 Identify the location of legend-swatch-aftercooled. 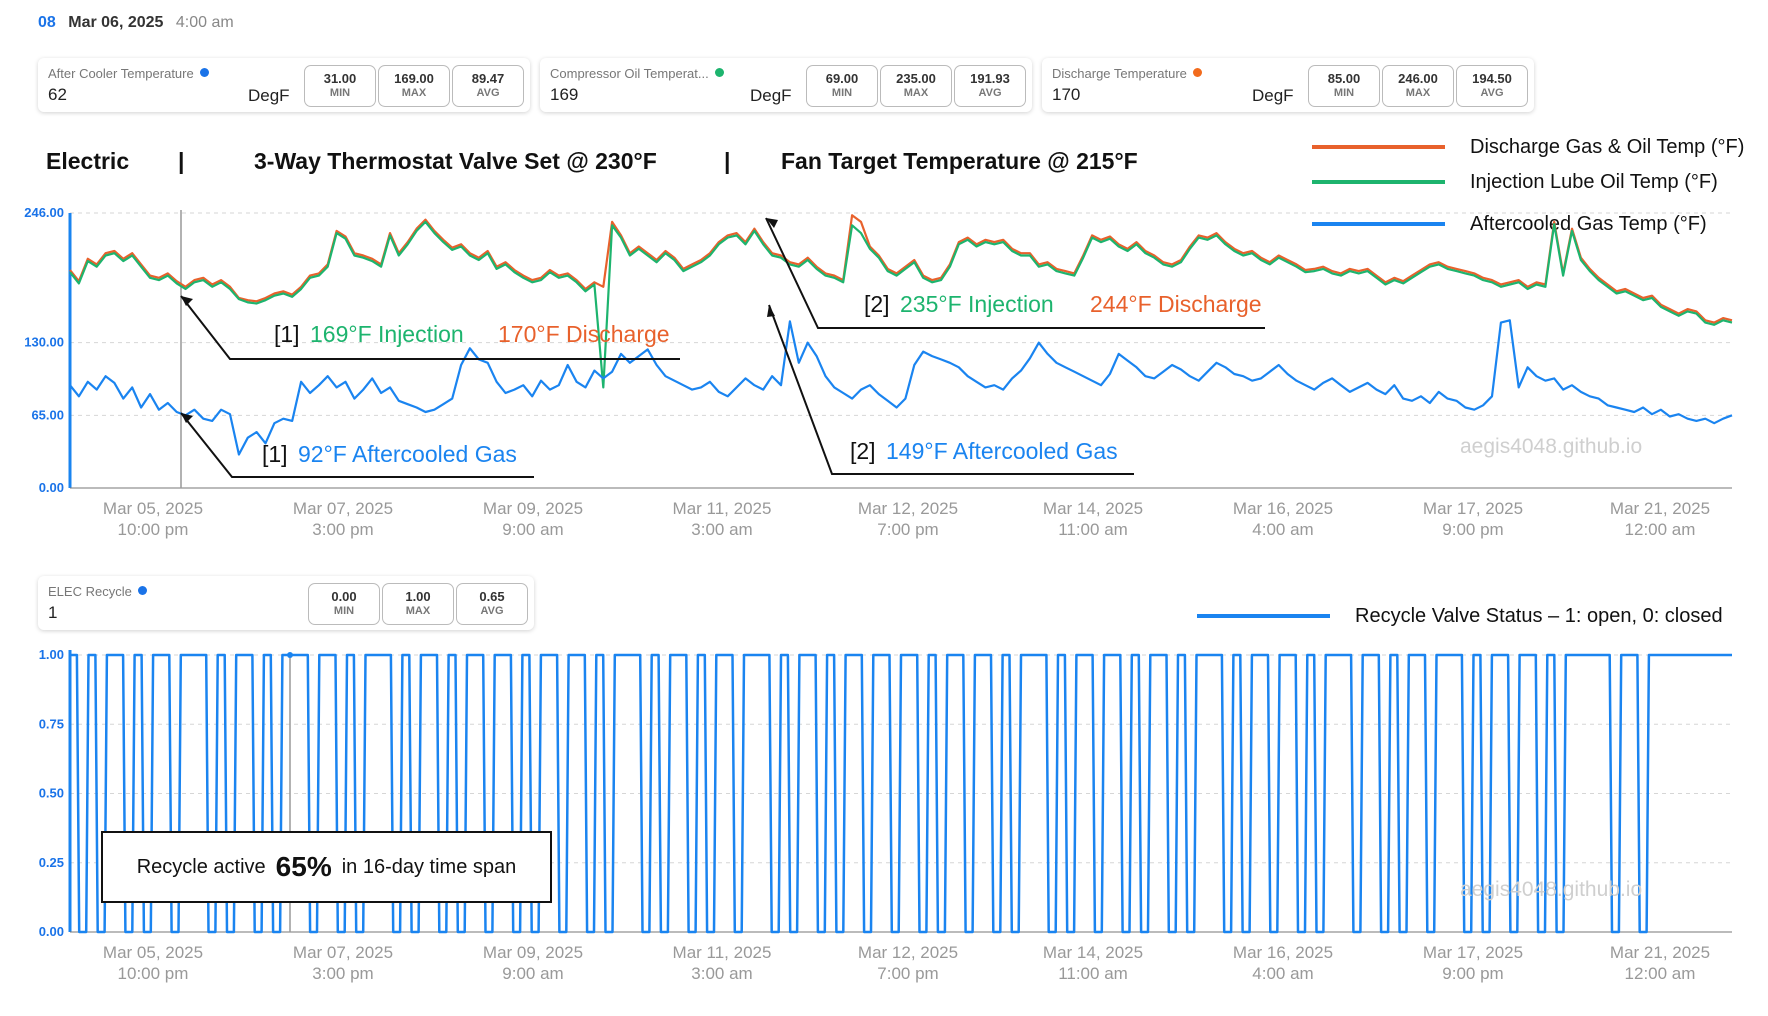
(1378, 224).